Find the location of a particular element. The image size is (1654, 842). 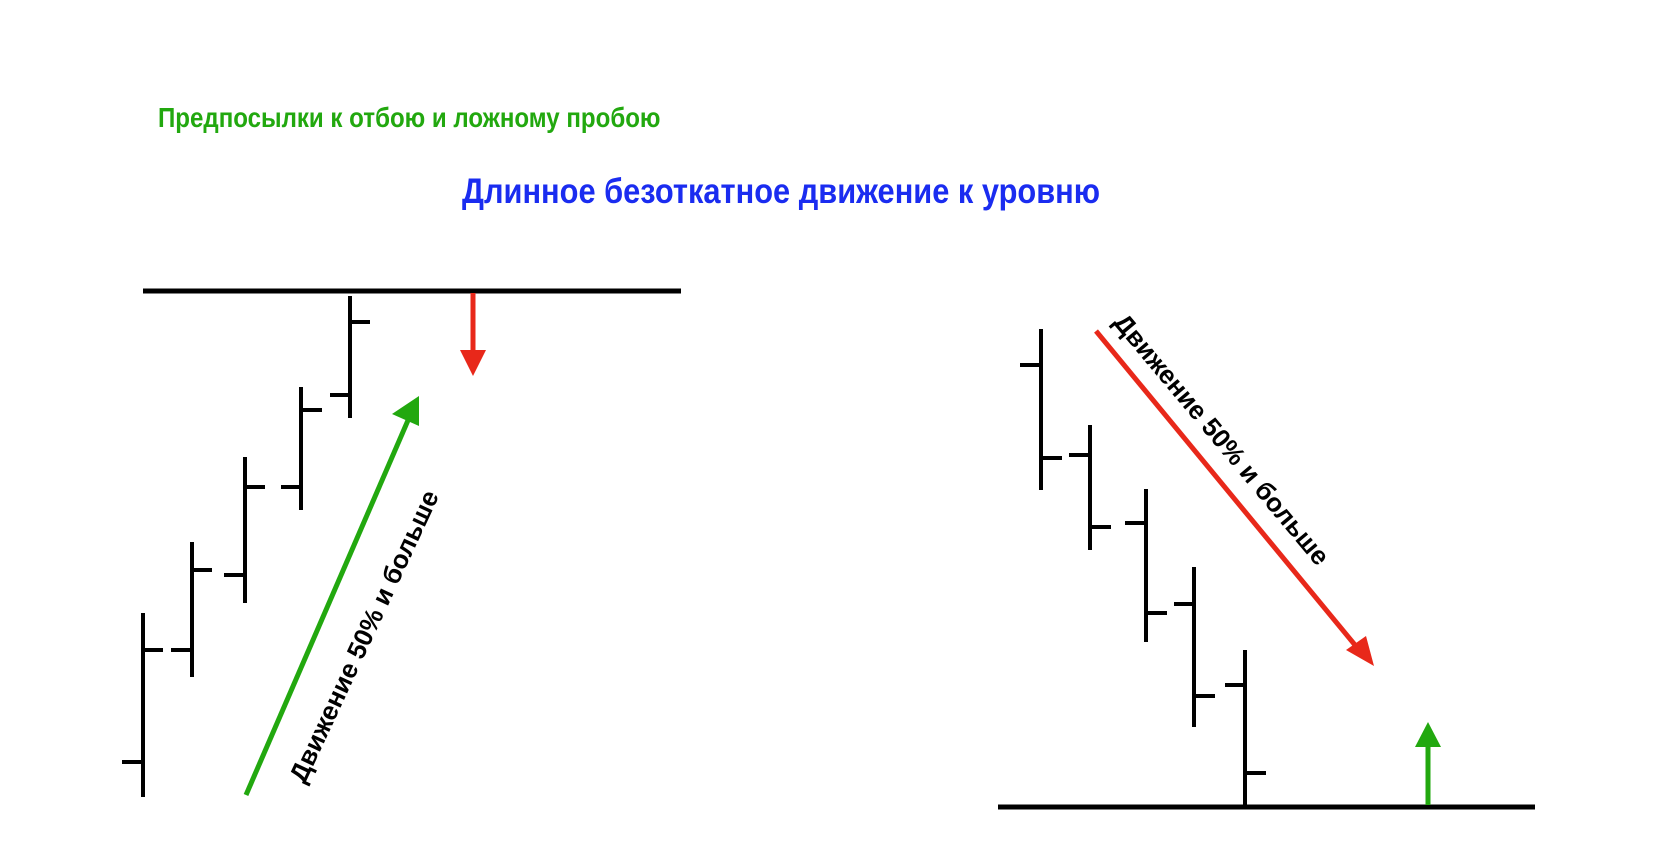

right-move-label: Движение 50% и больше is located at coordinates (1222, 439).